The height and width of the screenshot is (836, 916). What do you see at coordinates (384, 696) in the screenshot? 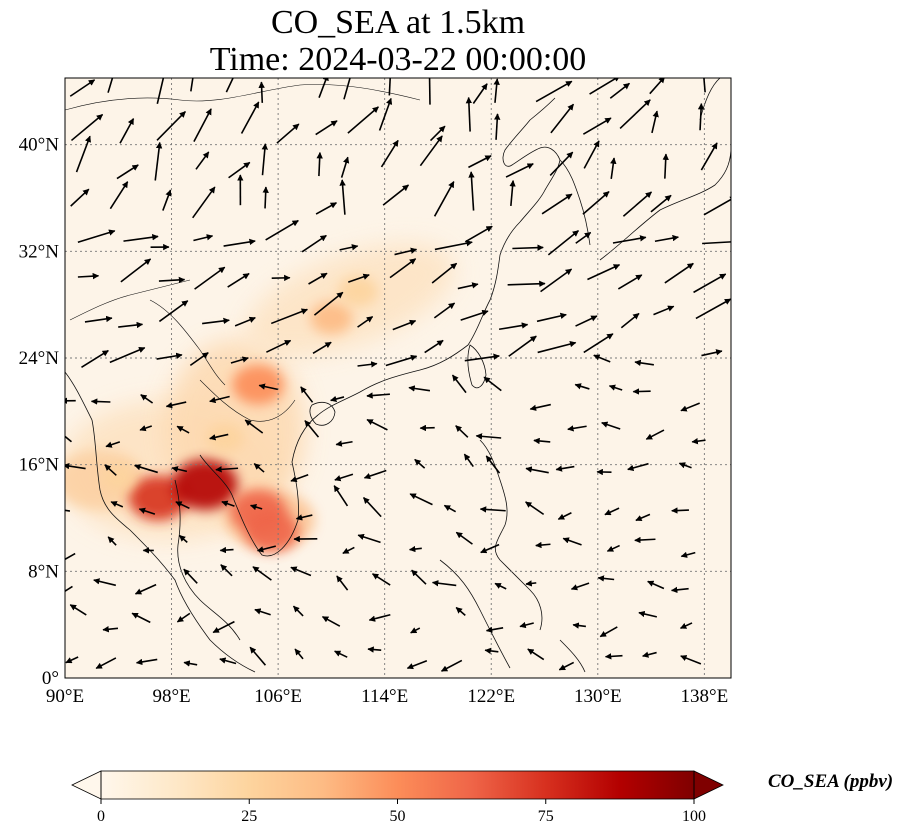
I see `x-tick-label: 114°E` at bounding box center [384, 696].